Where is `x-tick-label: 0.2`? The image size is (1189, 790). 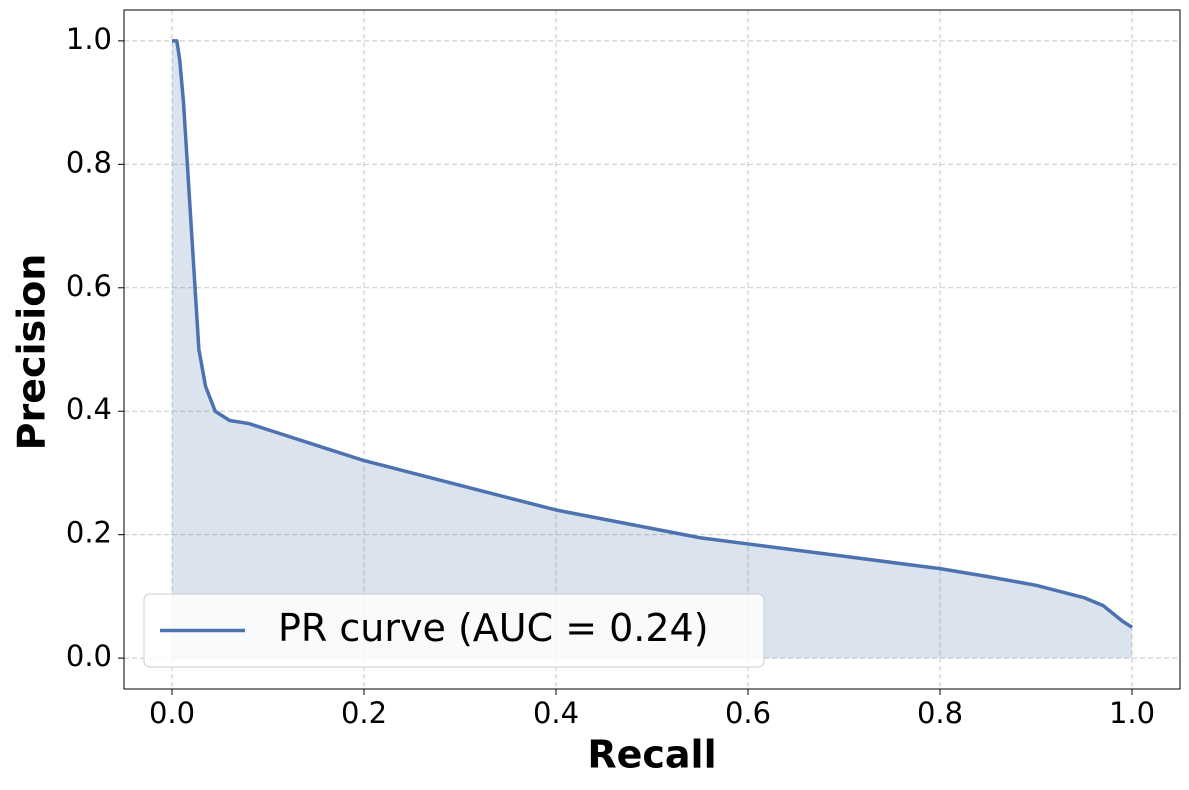
x-tick-label: 0.2 is located at coordinates (364, 713).